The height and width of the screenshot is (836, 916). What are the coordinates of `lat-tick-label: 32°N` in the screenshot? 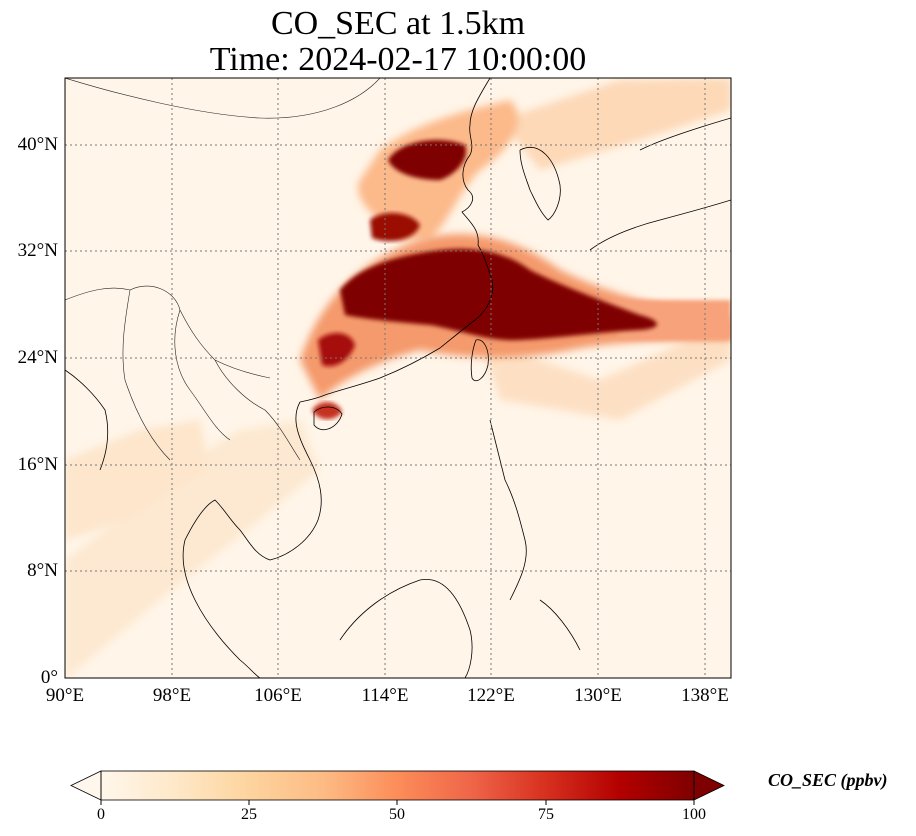 It's located at (37, 250).